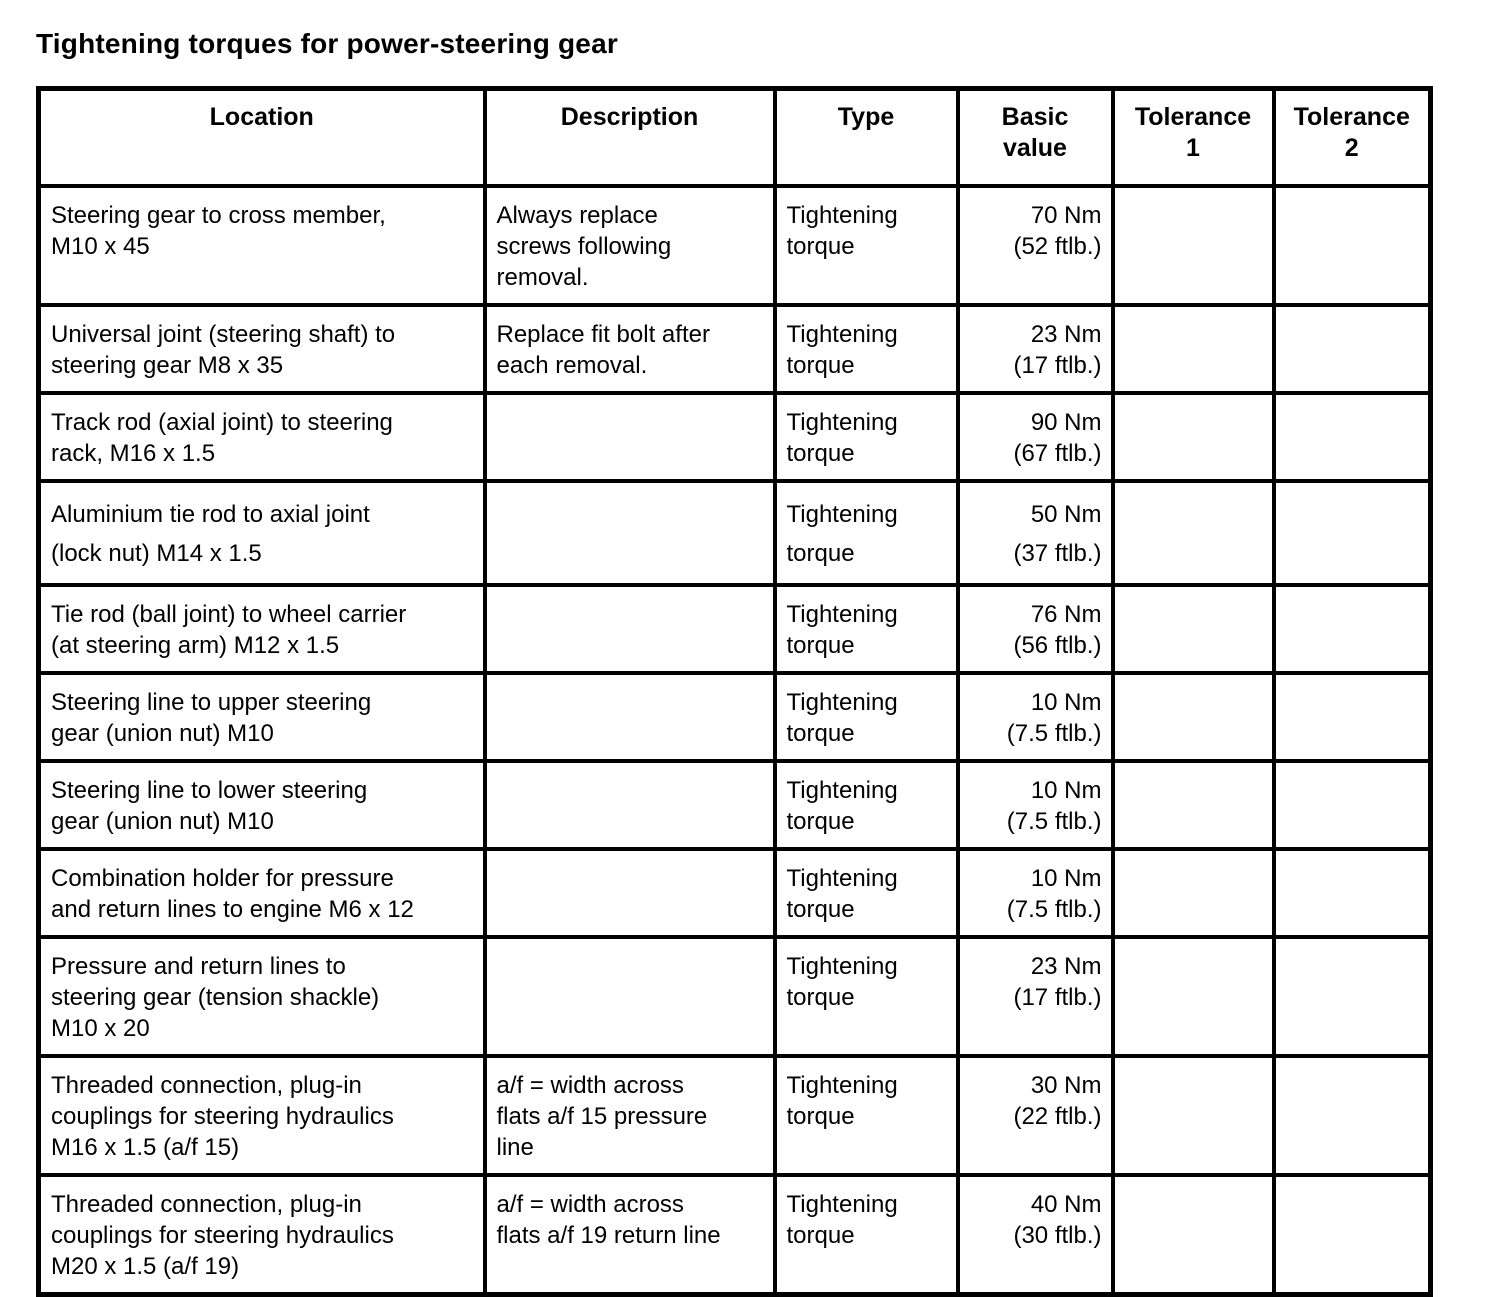 Image resolution: width=1504 pixels, height=1297 pixels. I want to click on cell-basic-value: 50 Nm (37 ftlb.), so click(1035, 533).